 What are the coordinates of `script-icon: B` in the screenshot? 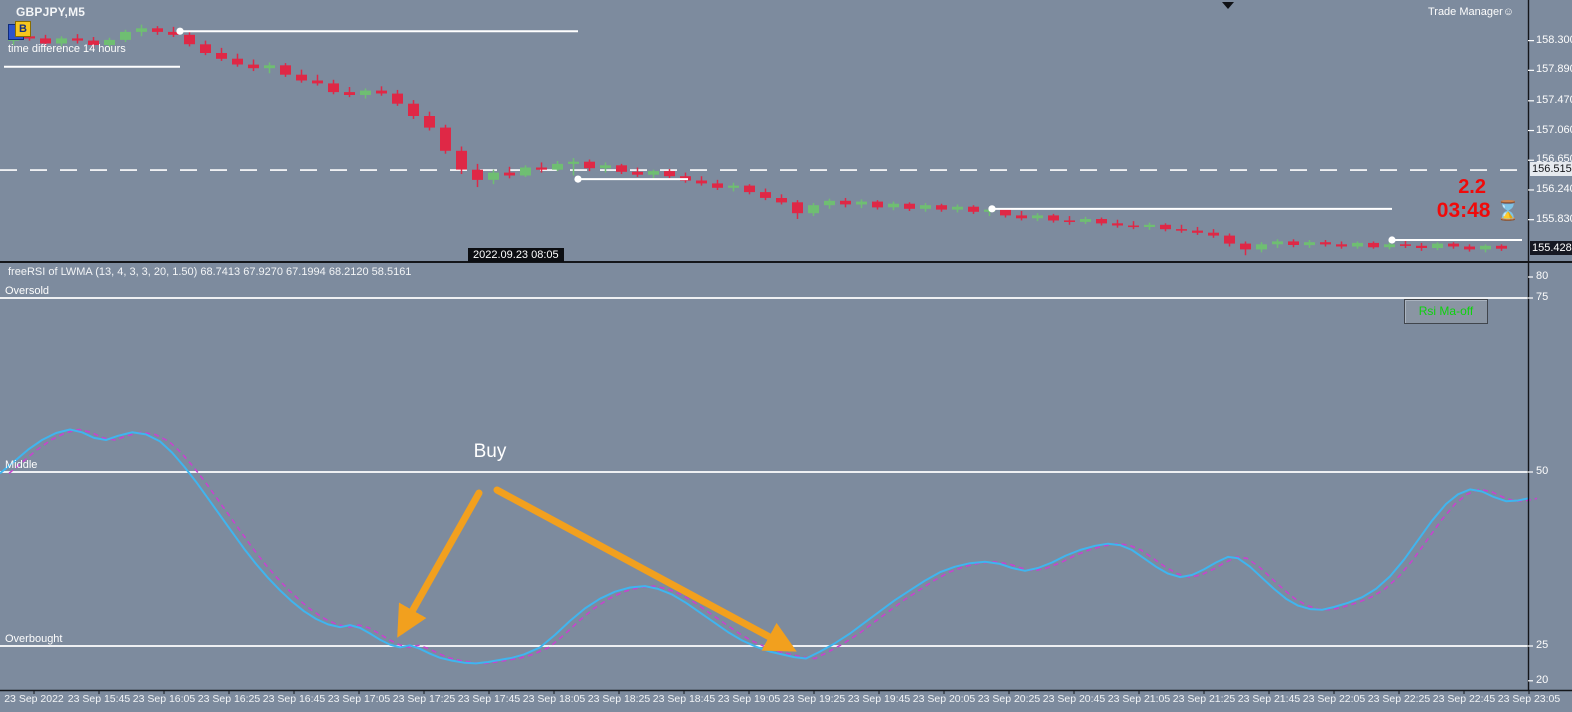 It's located at (21, 31).